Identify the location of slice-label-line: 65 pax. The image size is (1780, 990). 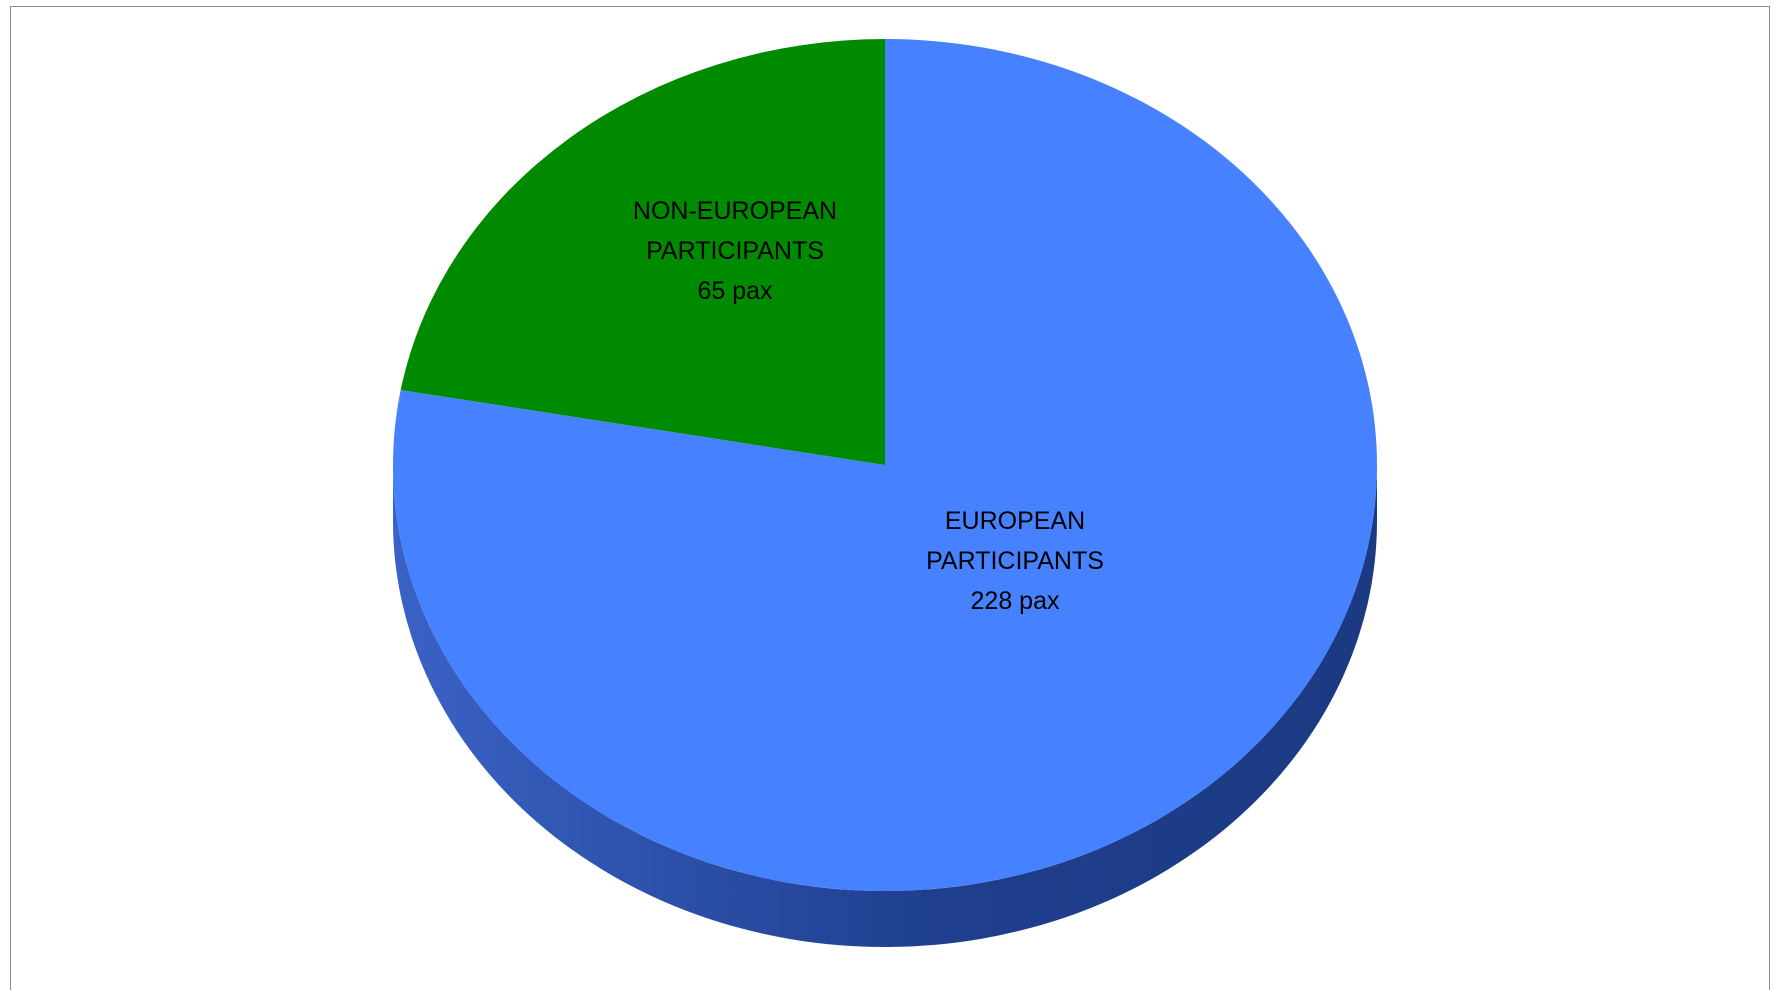
(735, 291).